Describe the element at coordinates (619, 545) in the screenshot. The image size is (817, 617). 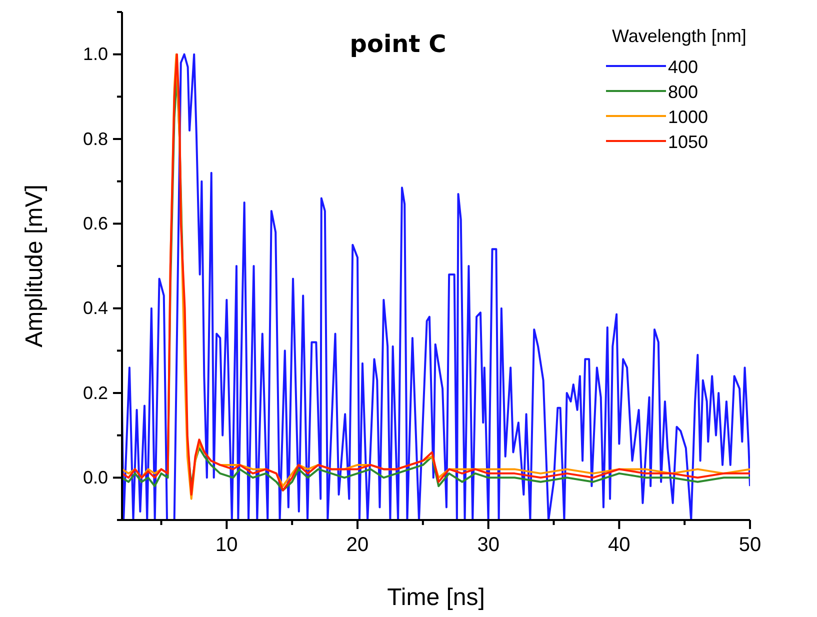
I see `x-tick-label: 40` at that location.